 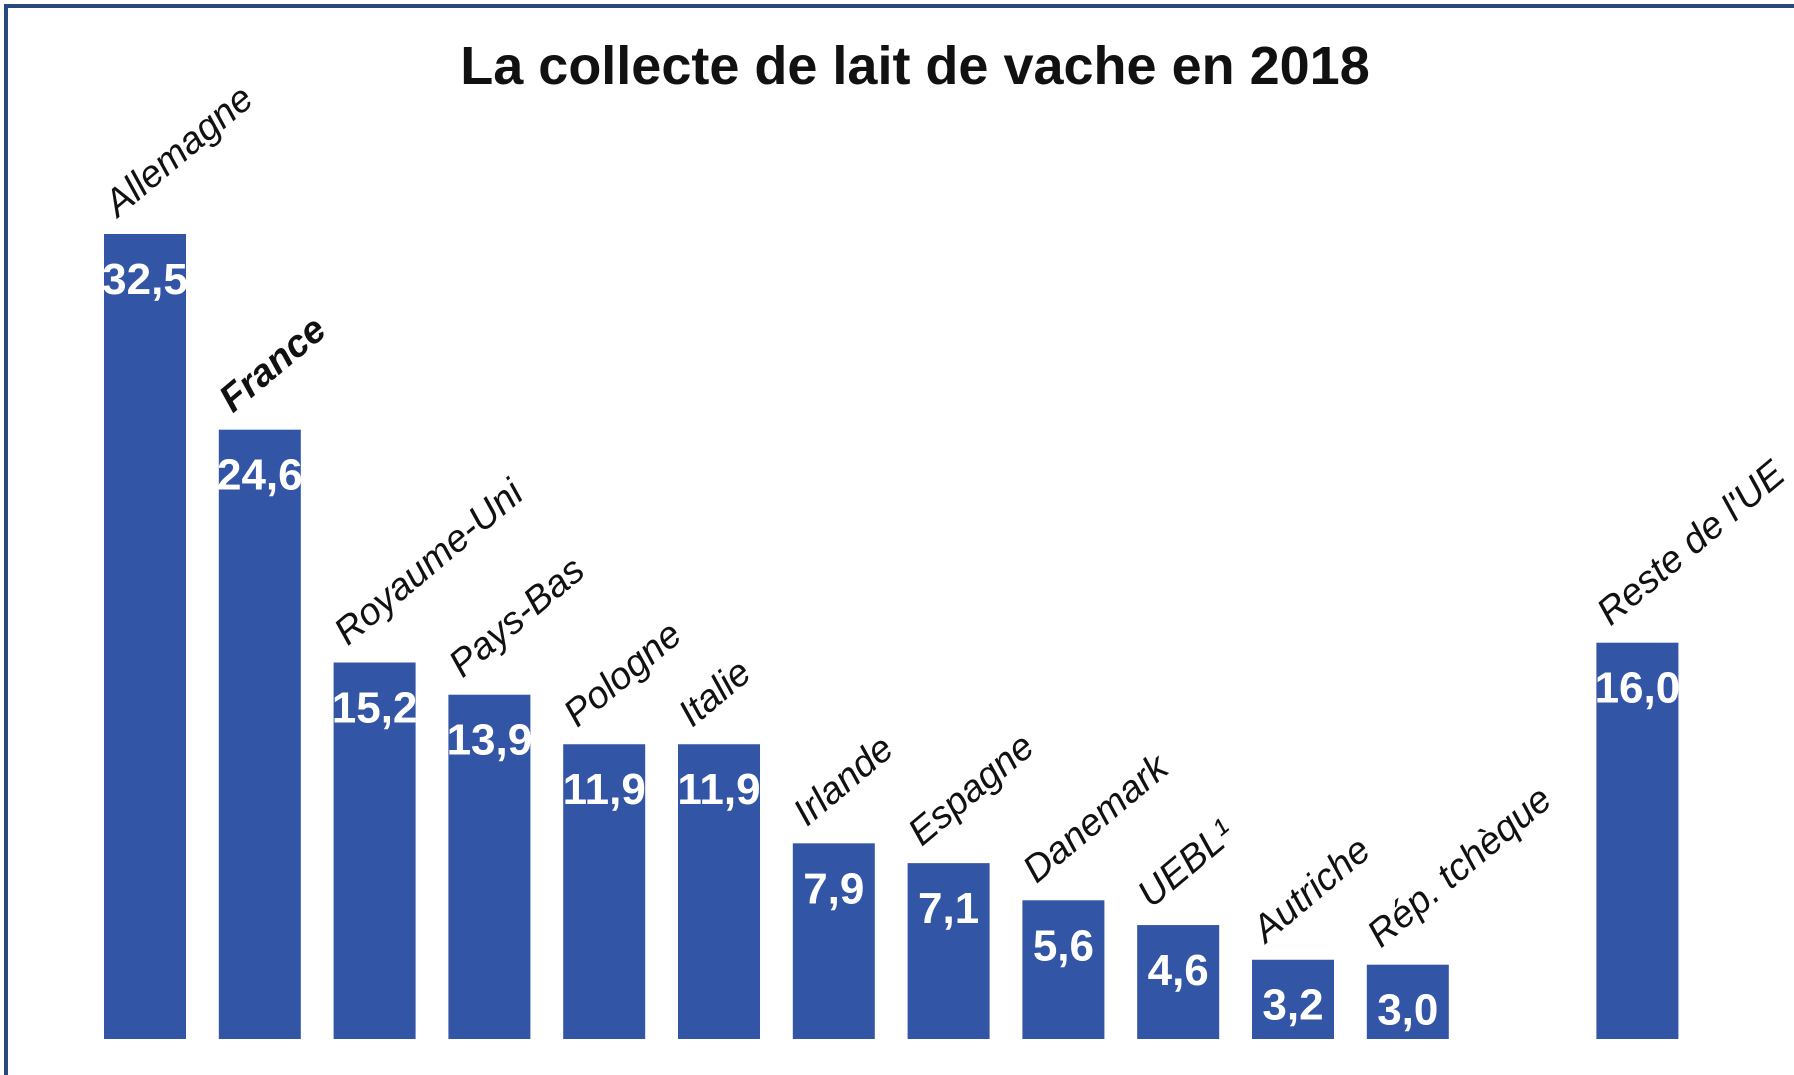 I want to click on value-label: 7,1, so click(x=948, y=908).